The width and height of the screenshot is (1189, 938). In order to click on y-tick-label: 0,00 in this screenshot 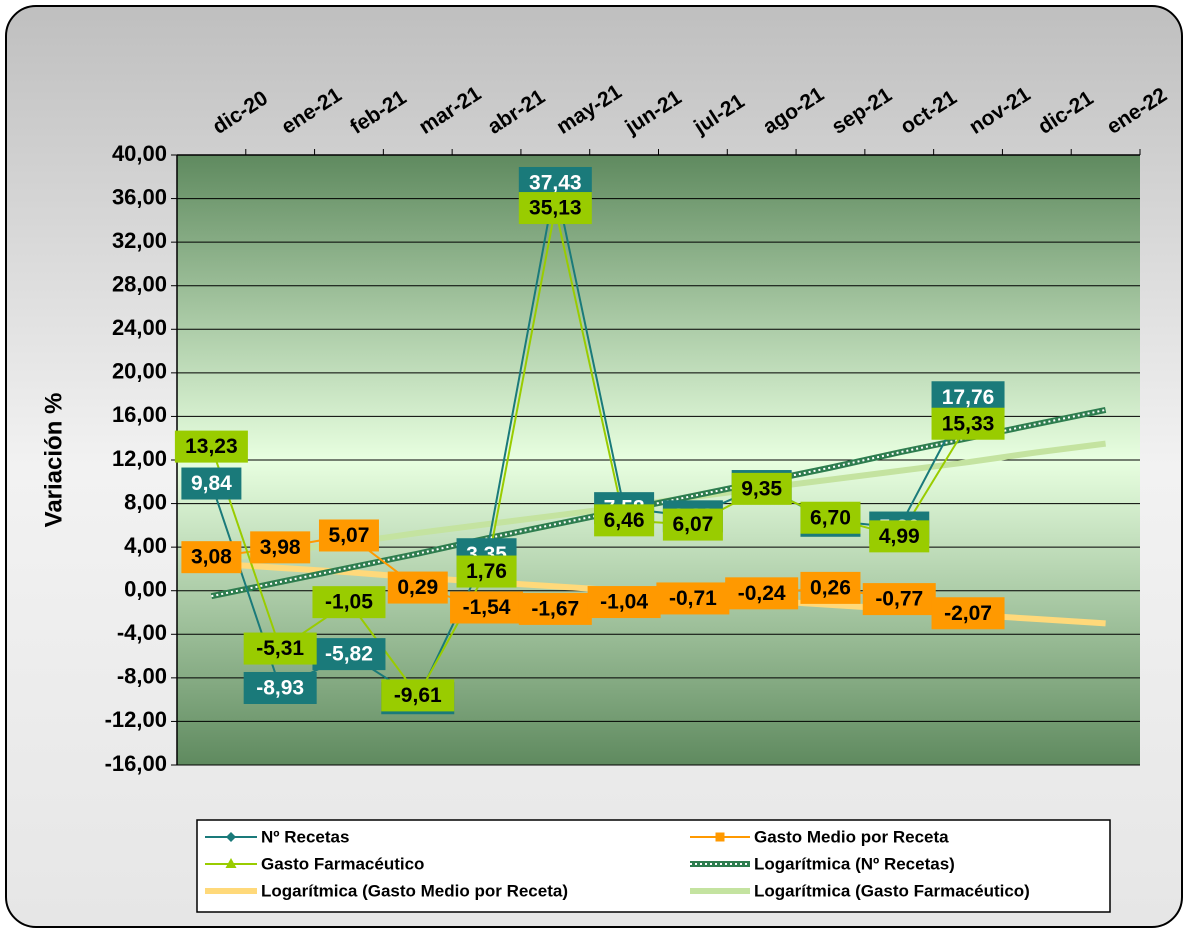, I will do `click(145, 589)`.